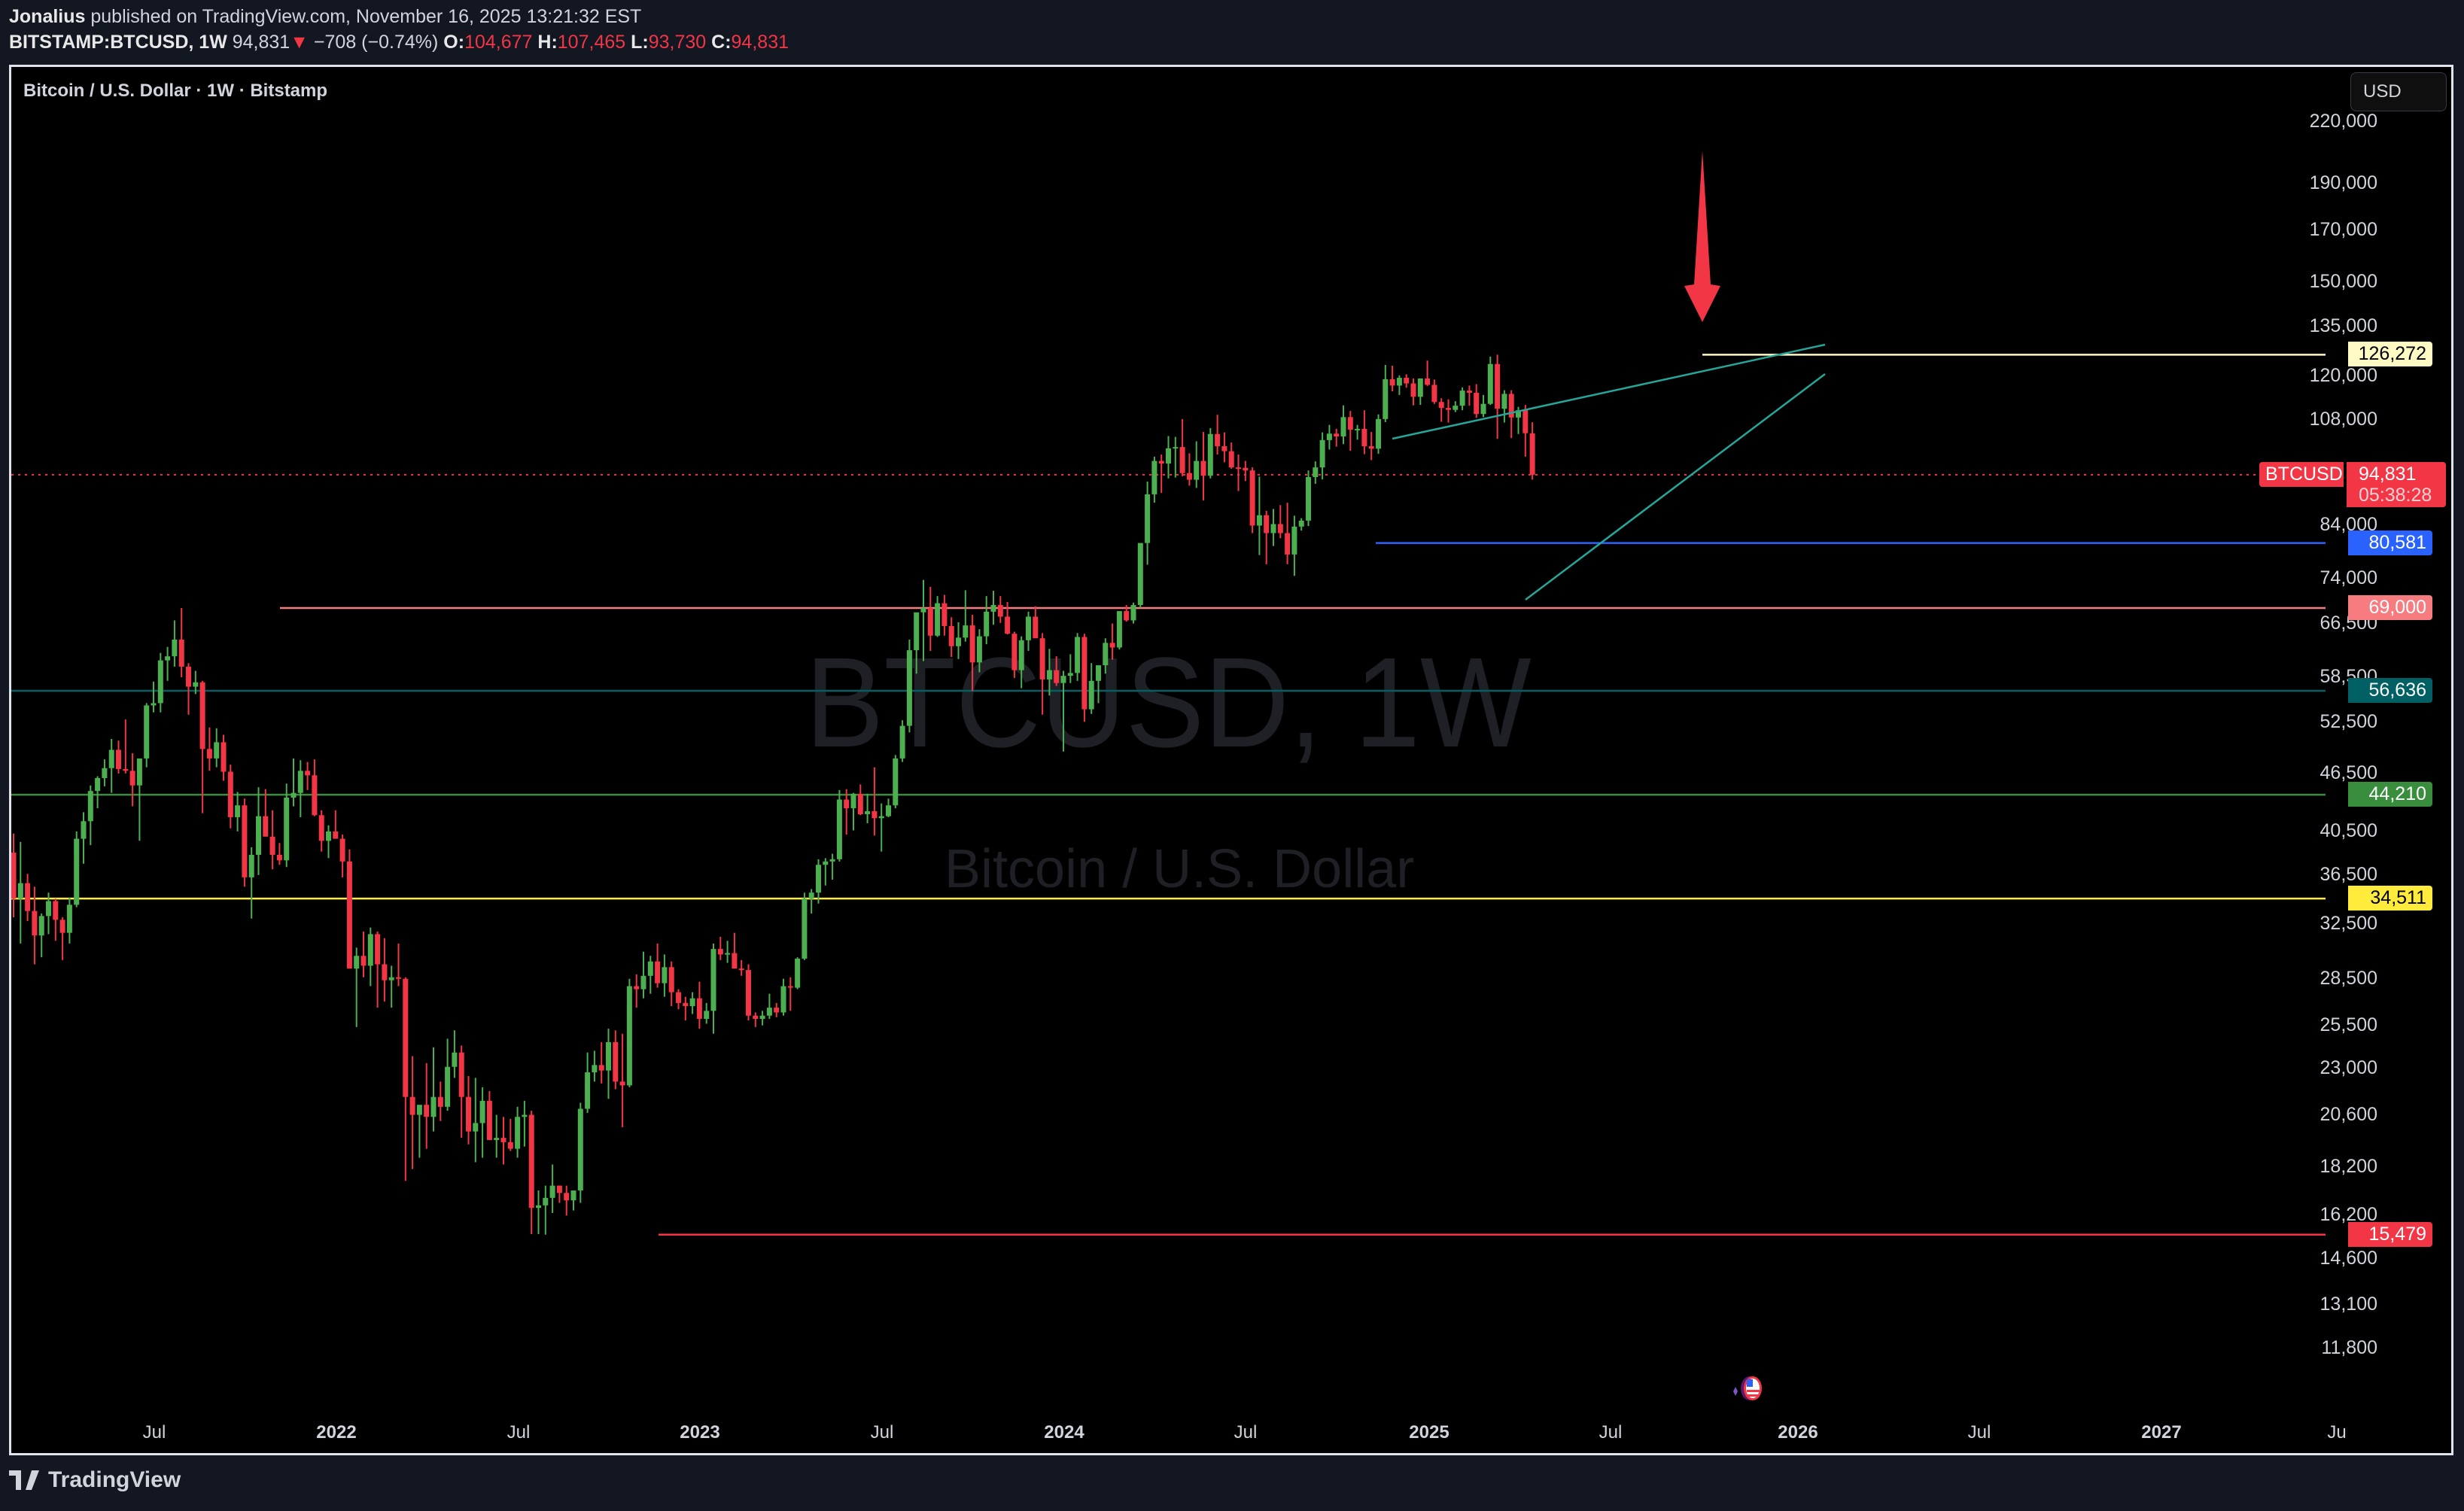 The width and height of the screenshot is (2464, 1511). What do you see at coordinates (2348, 578) in the screenshot?
I see `price-tick: 74,000` at bounding box center [2348, 578].